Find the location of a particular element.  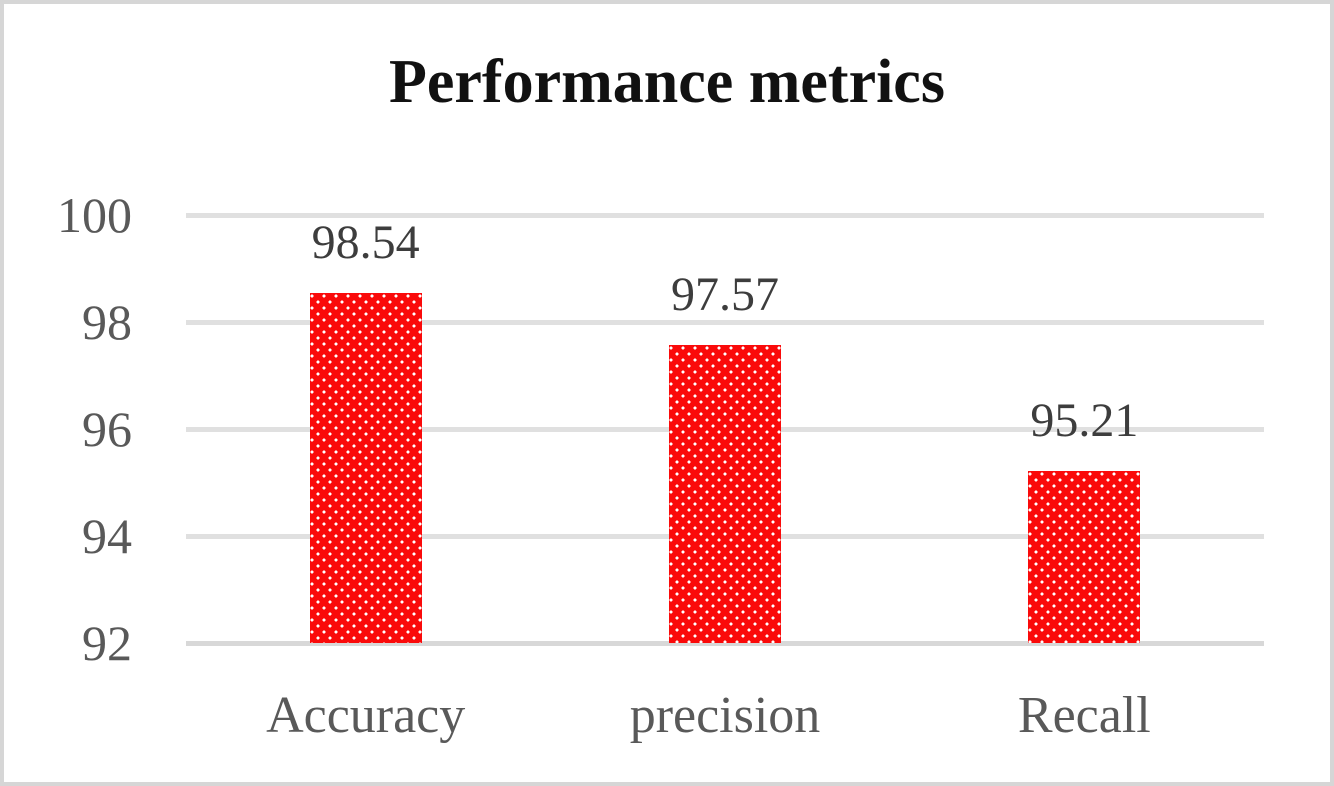

bar-accuracy is located at coordinates (365, 468).